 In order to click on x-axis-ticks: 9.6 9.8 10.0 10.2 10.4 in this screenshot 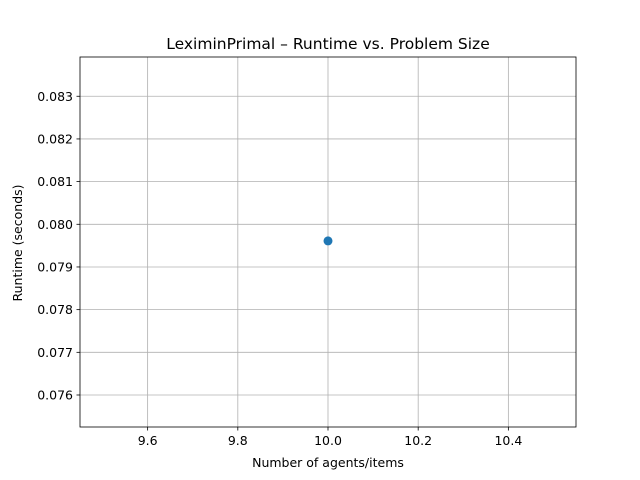, I will do `click(330, 437)`.